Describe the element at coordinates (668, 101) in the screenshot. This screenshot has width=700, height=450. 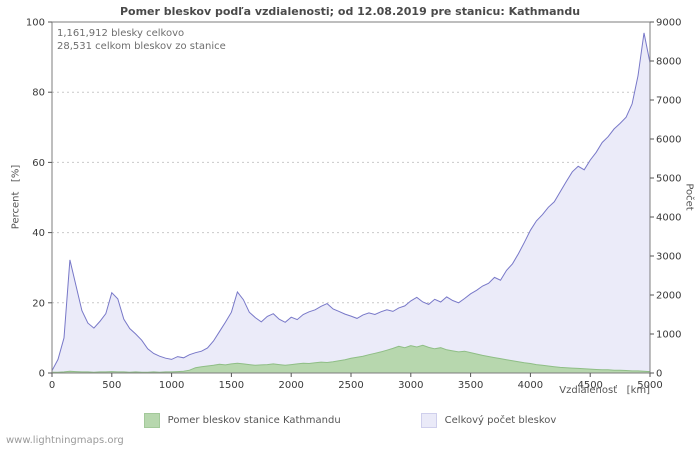
I see `right-y-tick-label: 7000` at that location.